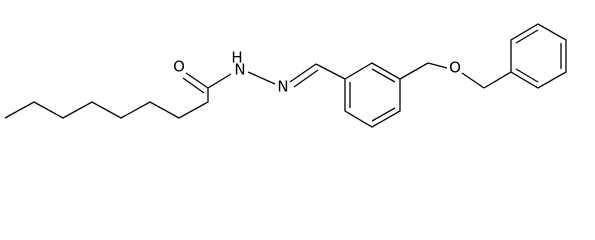  Describe the element at coordinates (106, 103) in the screenshot. I see `alkyl-chain` at that location.